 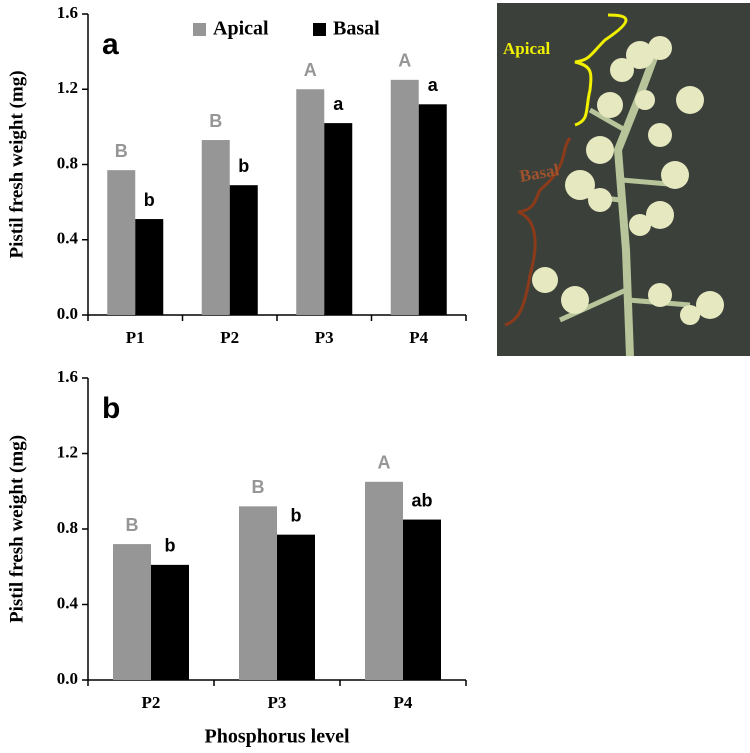 What do you see at coordinates (276, 737) in the screenshot?
I see `x-axis-label: Phosphorus level` at bounding box center [276, 737].